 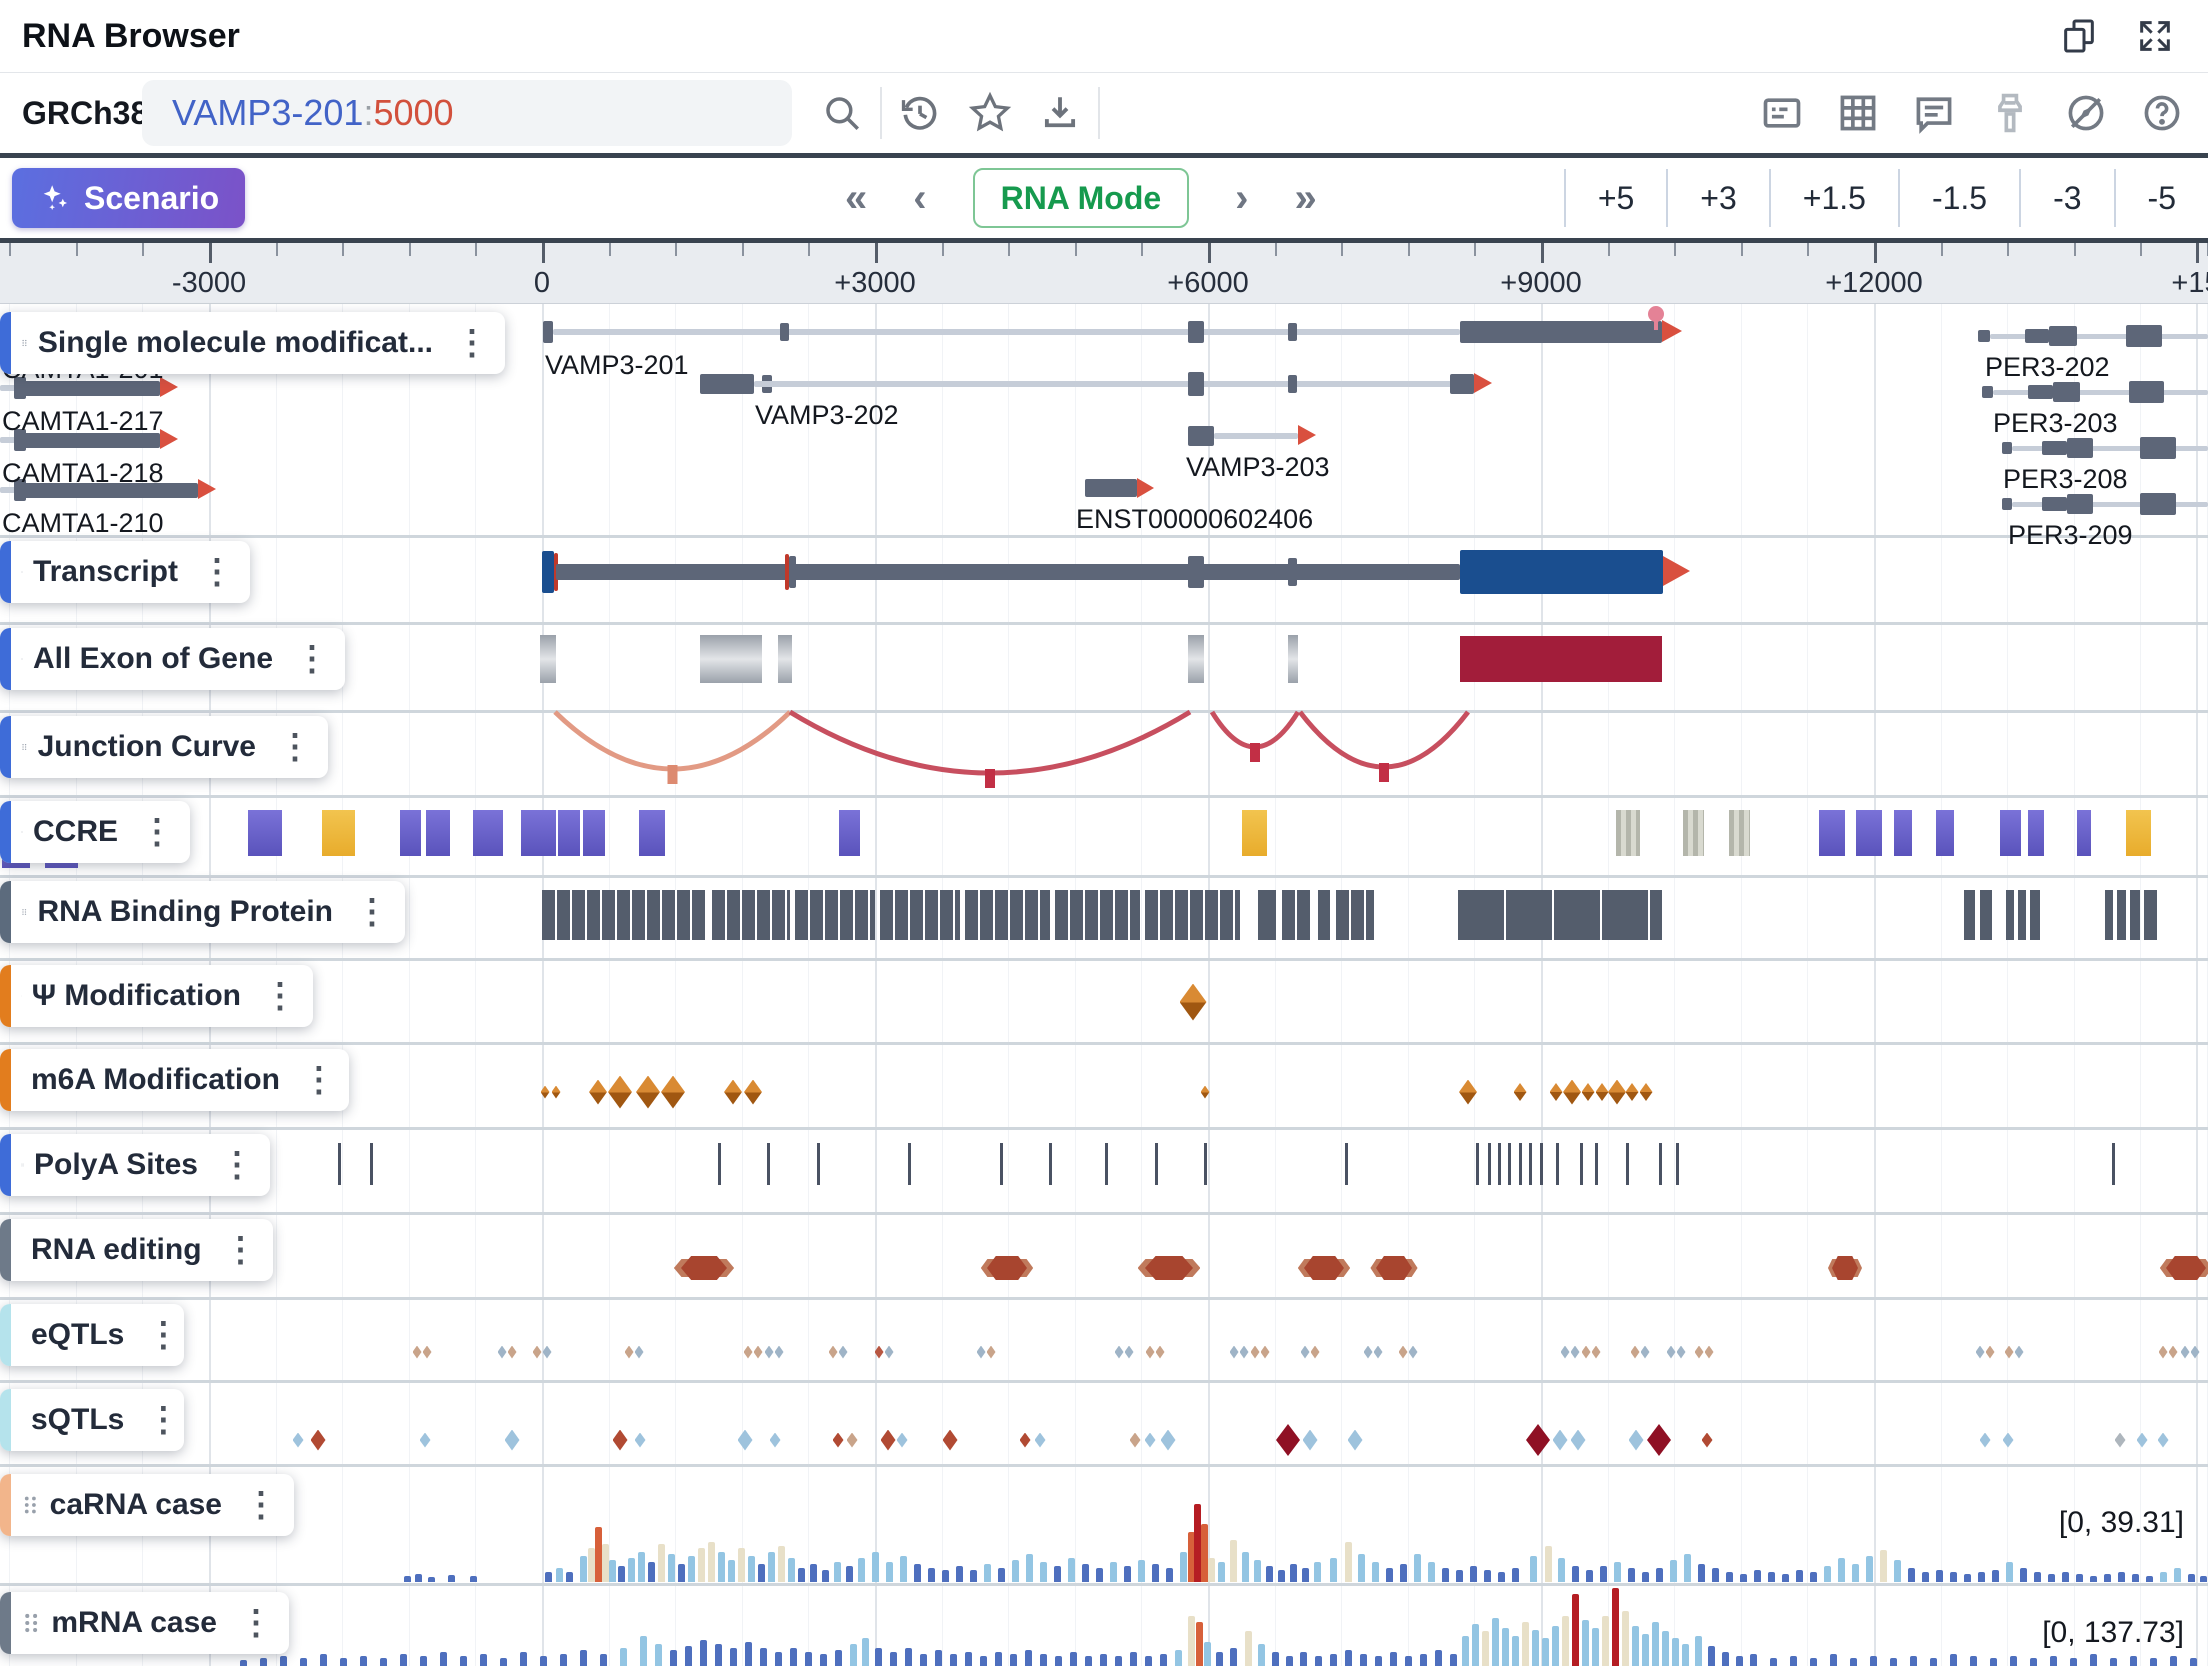 What do you see at coordinates (1934, 113) in the screenshot?
I see `comment-panel-icon` at bounding box center [1934, 113].